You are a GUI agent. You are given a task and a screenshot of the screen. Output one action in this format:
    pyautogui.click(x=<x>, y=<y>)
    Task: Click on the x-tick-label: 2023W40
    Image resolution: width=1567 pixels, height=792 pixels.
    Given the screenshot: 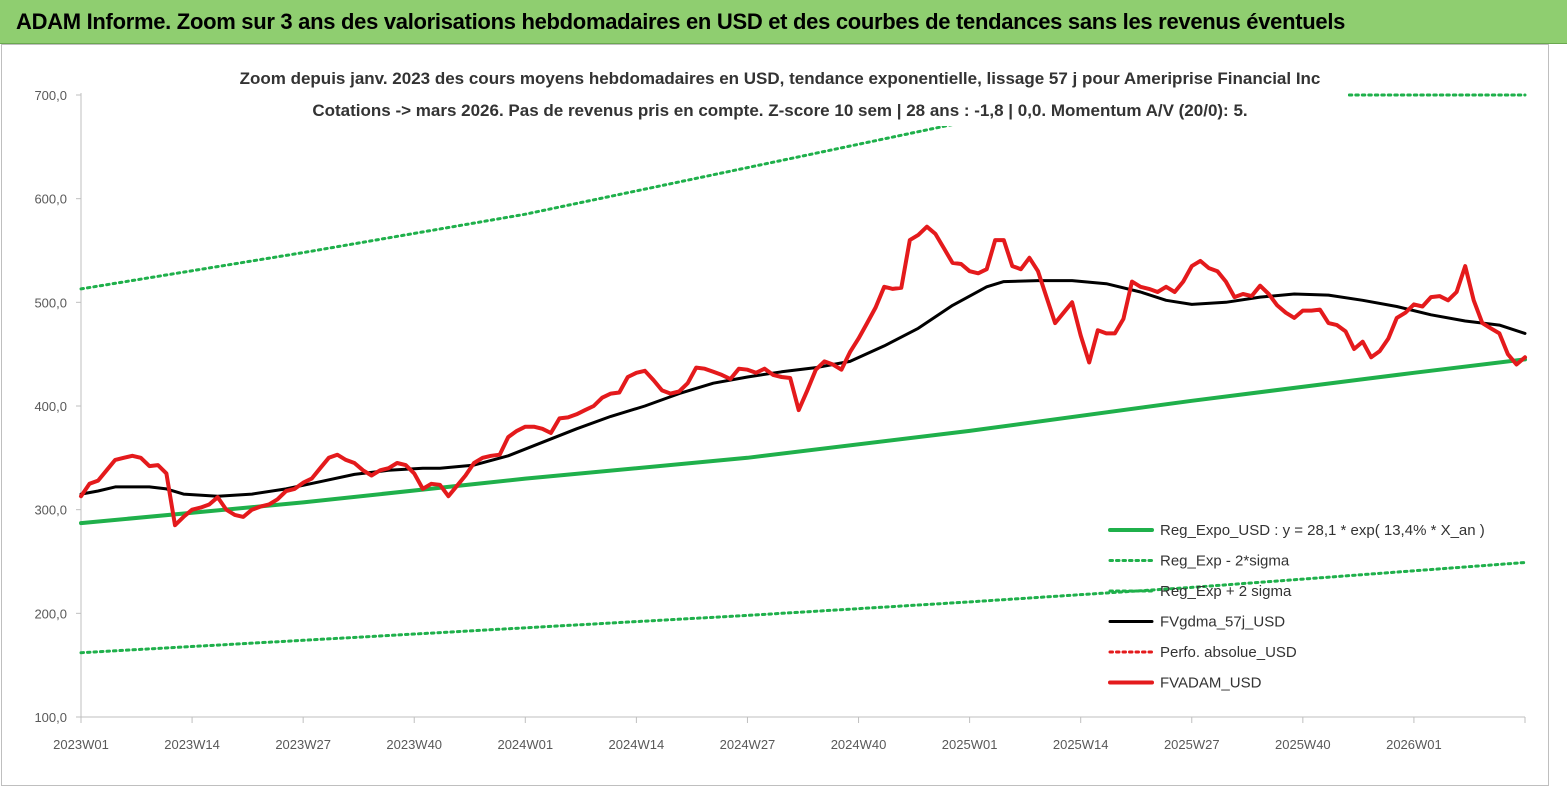 What is the action you would take?
    pyautogui.click(x=414, y=744)
    